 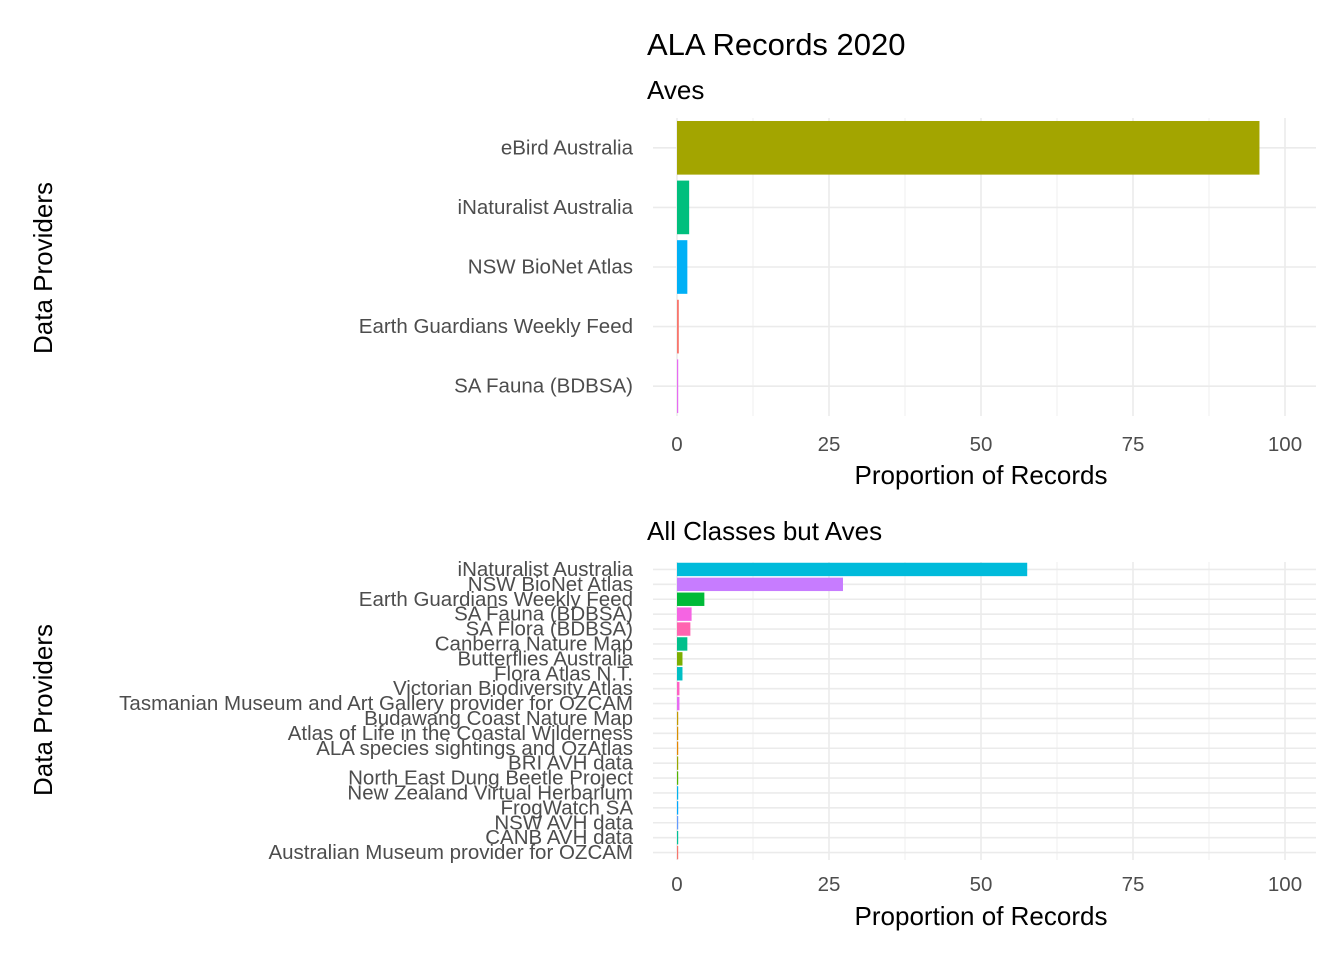 I want to click on panel-subtitle: All Classes but Aves, so click(x=764, y=531).